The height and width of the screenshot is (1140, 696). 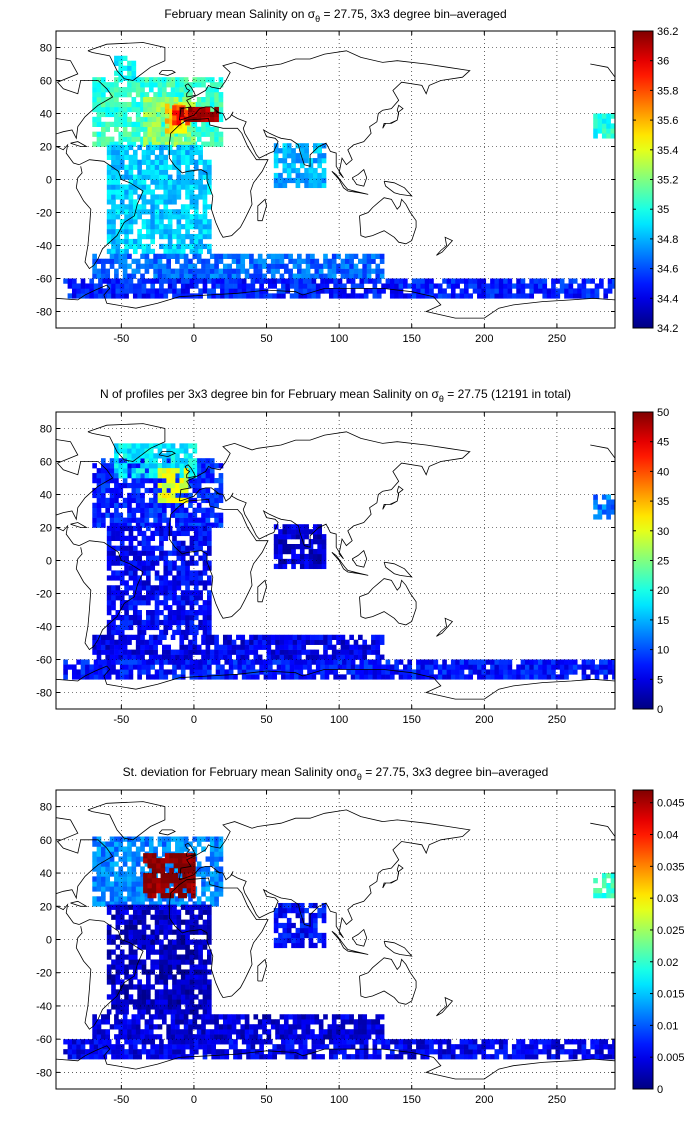 I want to click on colorbar-tick-label: 30, so click(x=663, y=532).